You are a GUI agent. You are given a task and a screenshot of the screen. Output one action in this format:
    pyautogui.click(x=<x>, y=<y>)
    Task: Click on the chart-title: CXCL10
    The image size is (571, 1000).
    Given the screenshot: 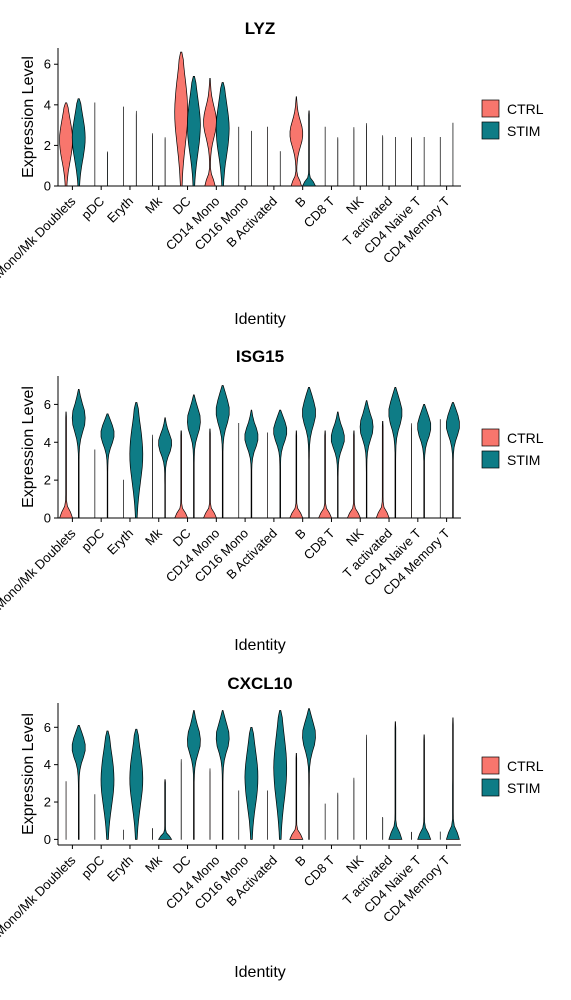 What is the action you would take?
    pyautogui.click(x=259, y=683)
    